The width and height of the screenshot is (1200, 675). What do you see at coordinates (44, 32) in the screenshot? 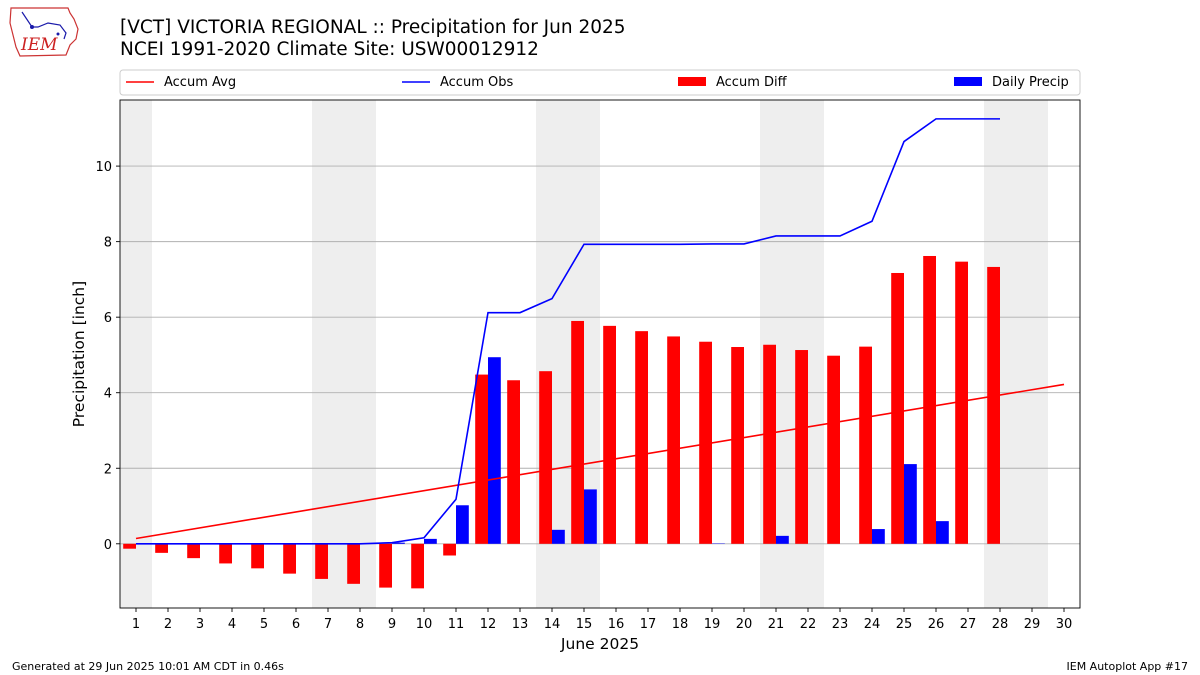
I see `iem-logo: IEM` at bounding box center [44, 32].